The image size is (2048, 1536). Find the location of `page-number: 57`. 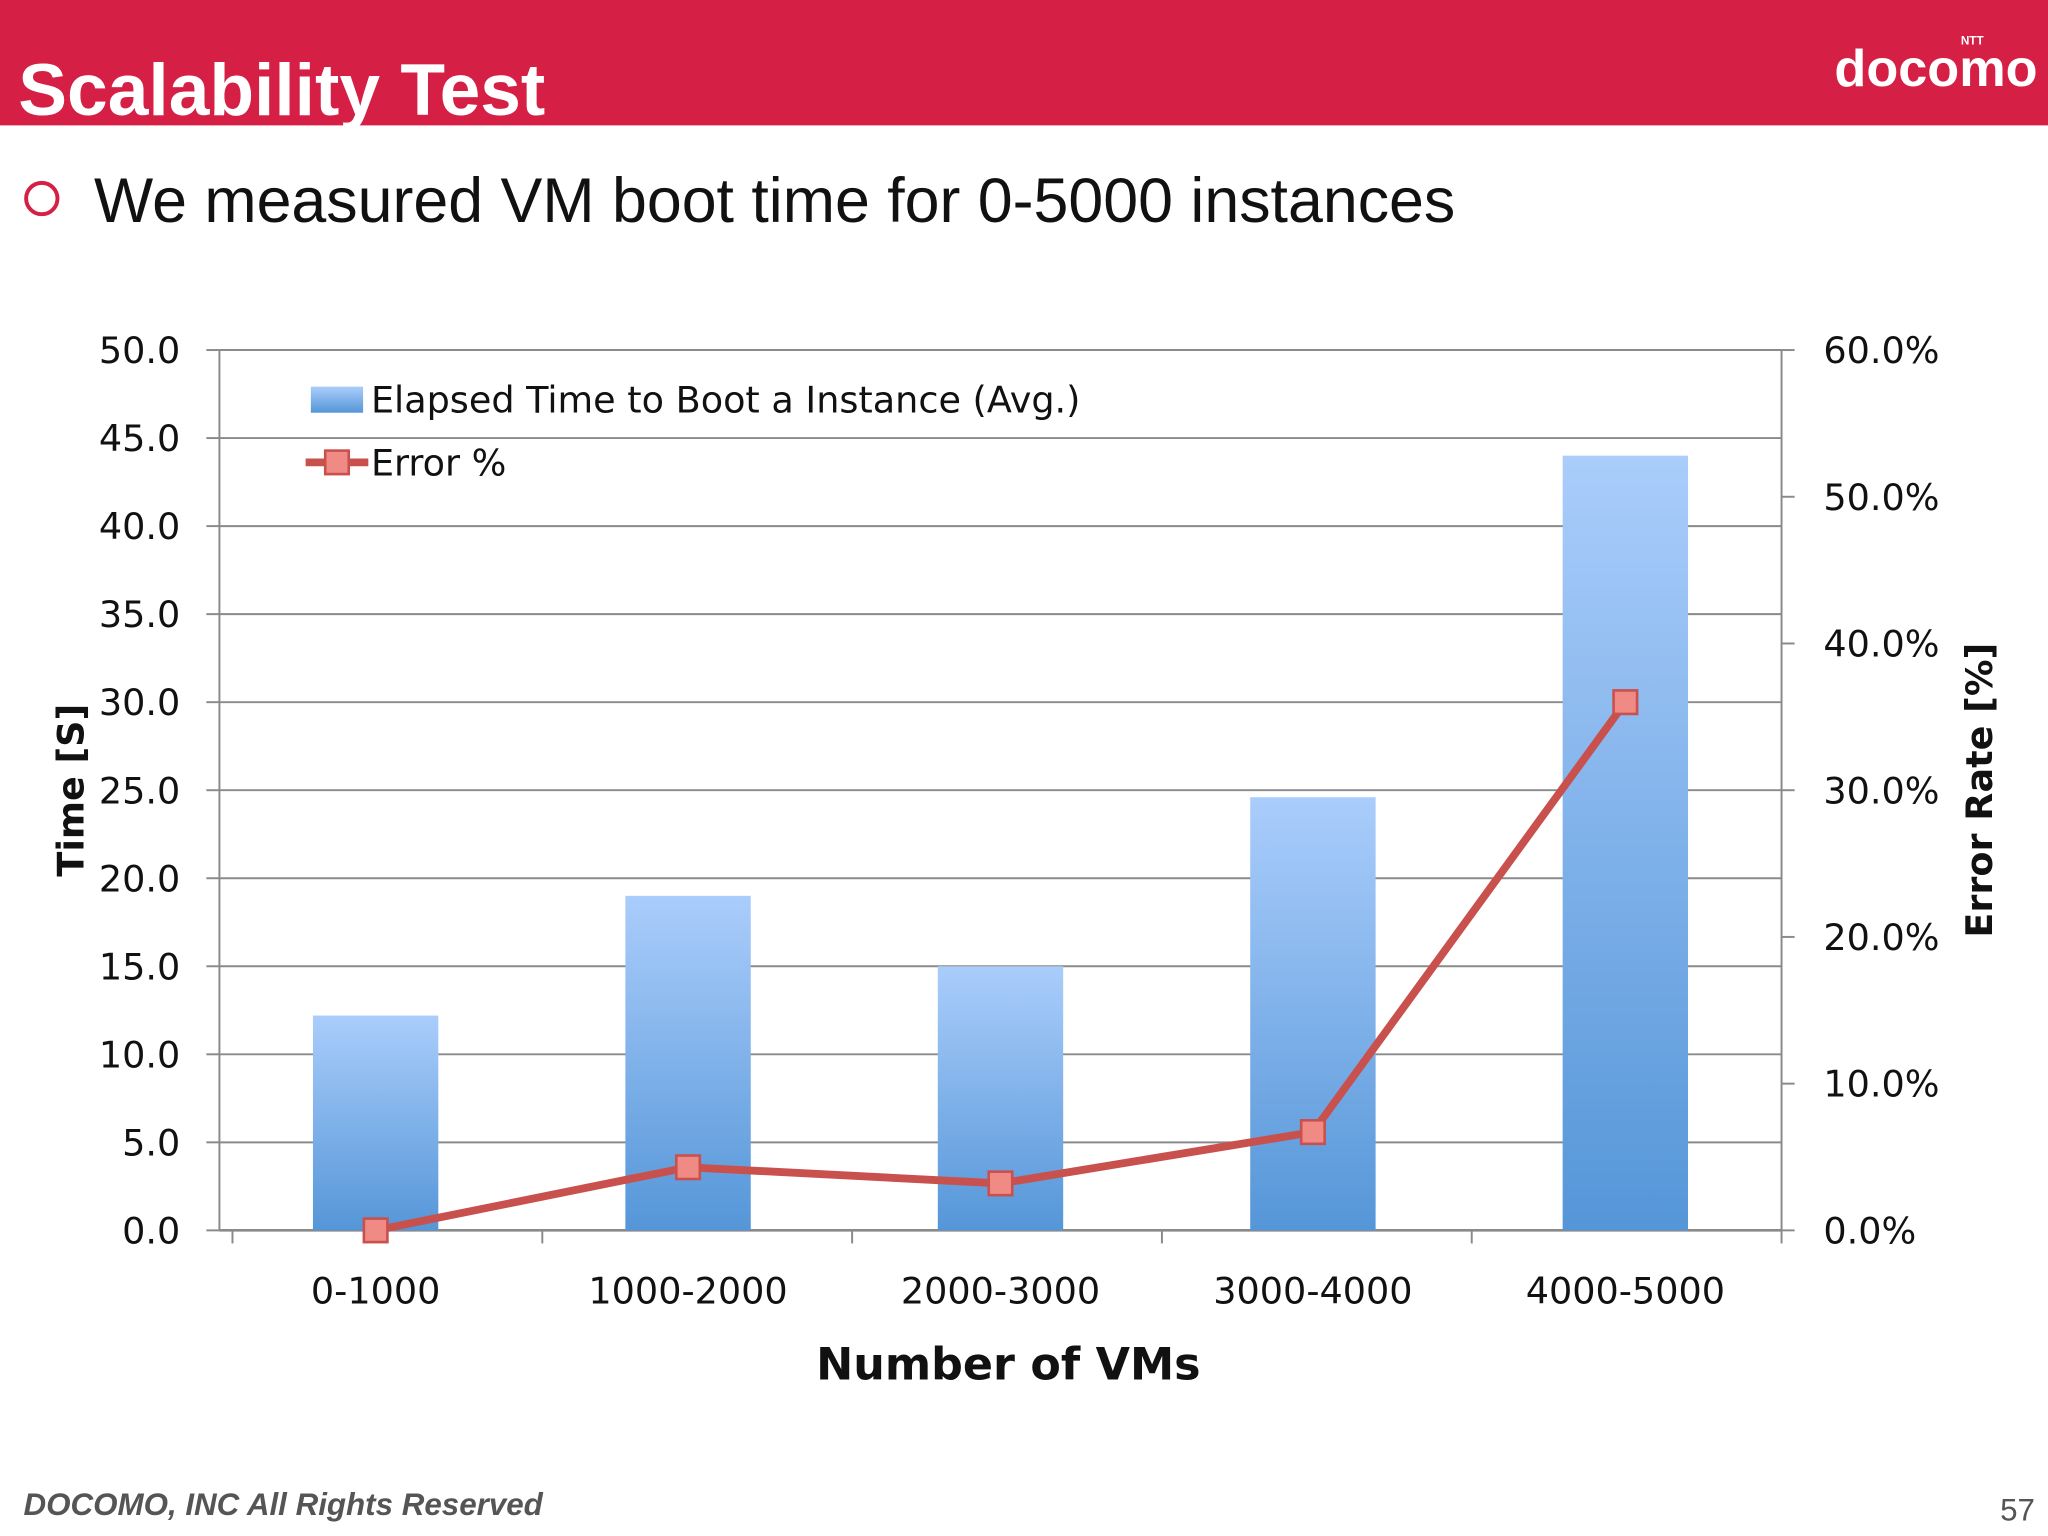

page-number: 57 is located at coordinates (2017, 1509).